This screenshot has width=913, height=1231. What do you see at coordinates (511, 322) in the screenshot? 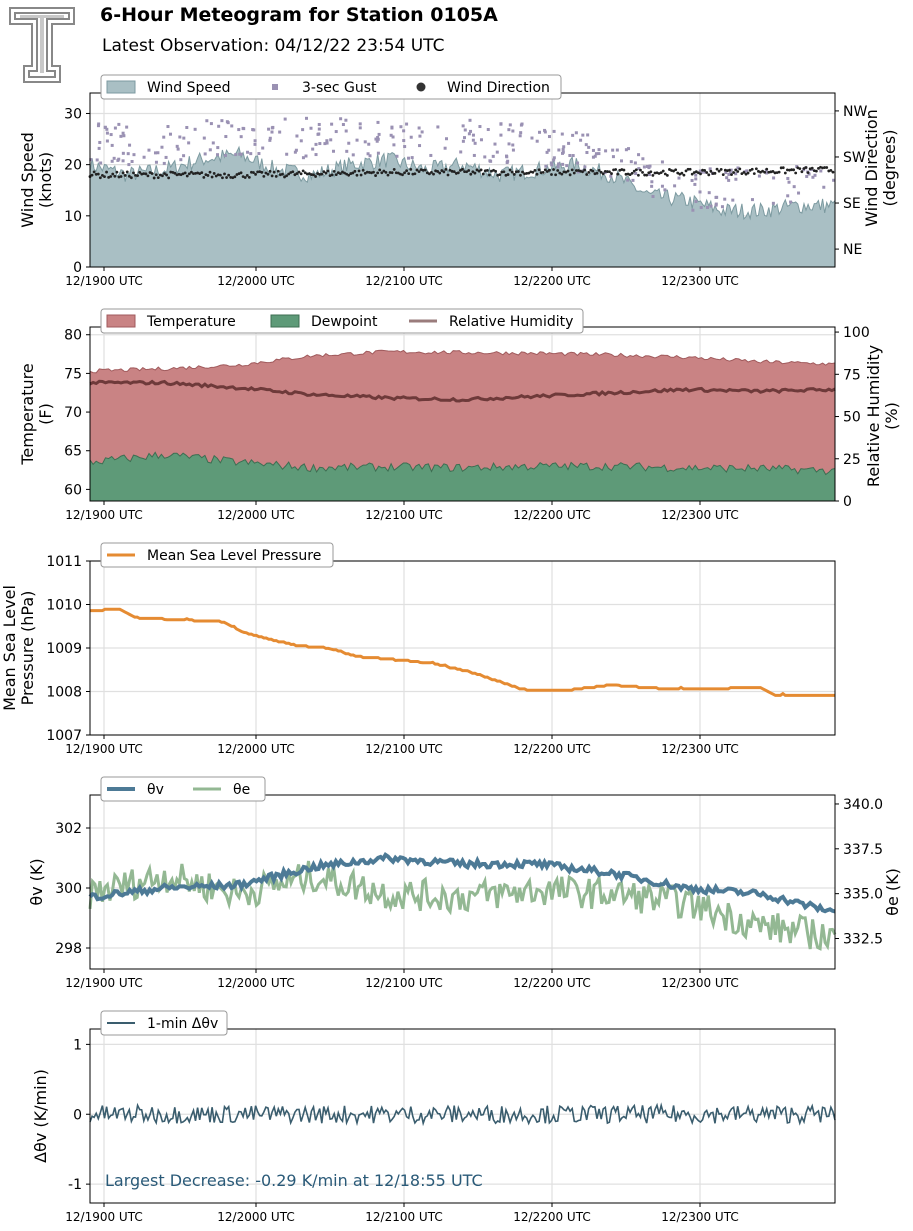
I see `legend-label: Relative Humidity` at bounding box center [511, 322].